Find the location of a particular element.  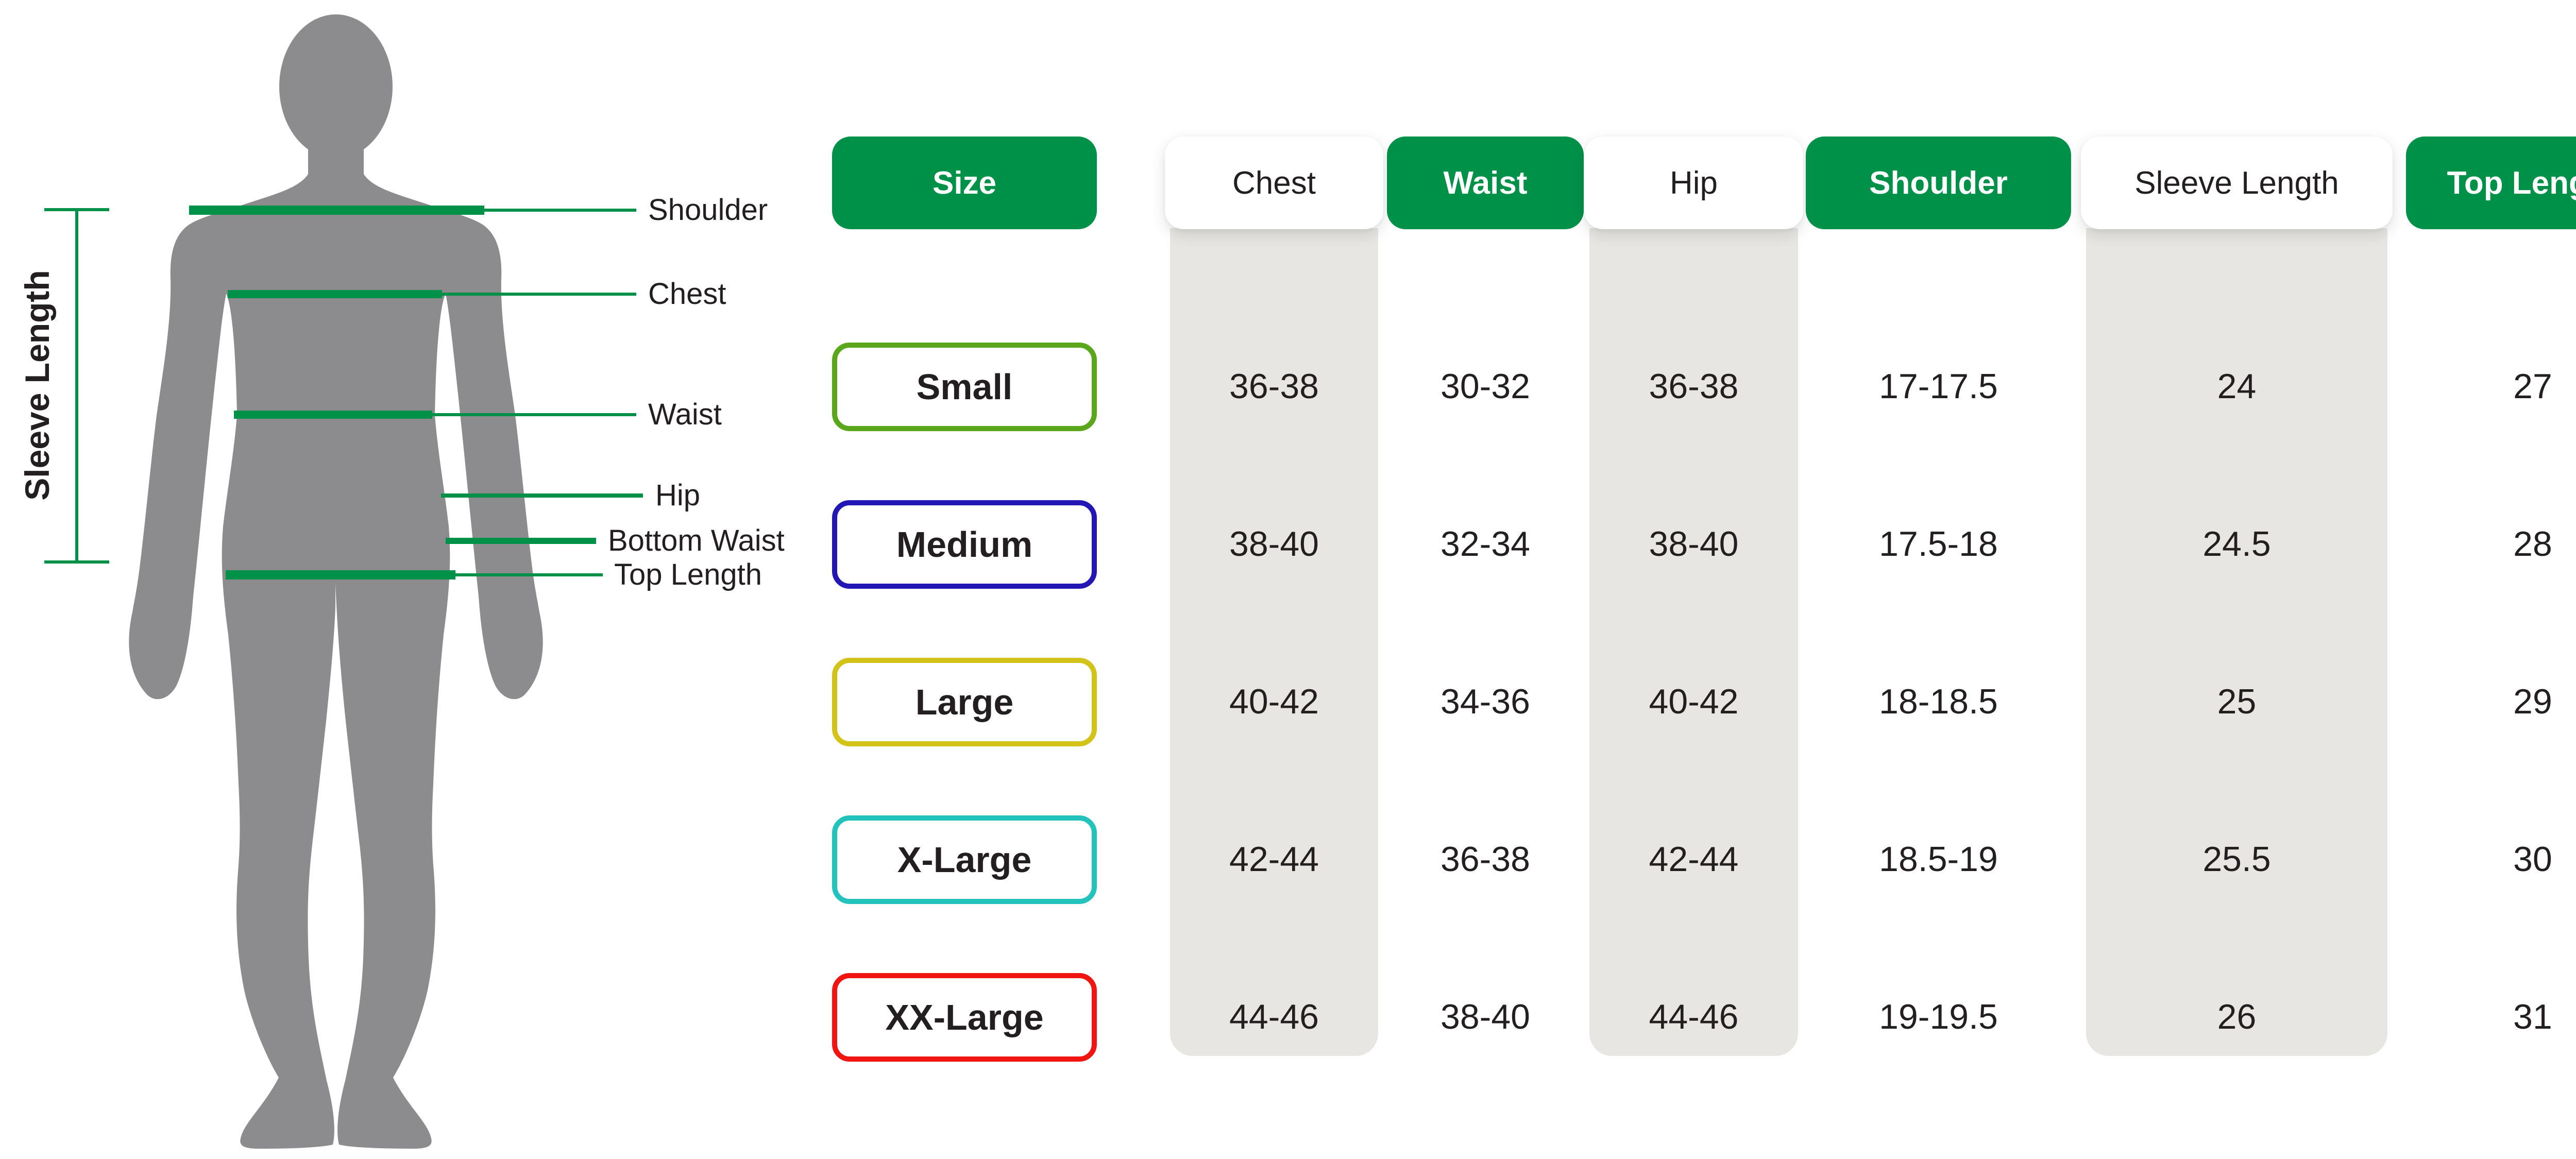

column-header-hip: Hip is located at coordinates (1693, 183).